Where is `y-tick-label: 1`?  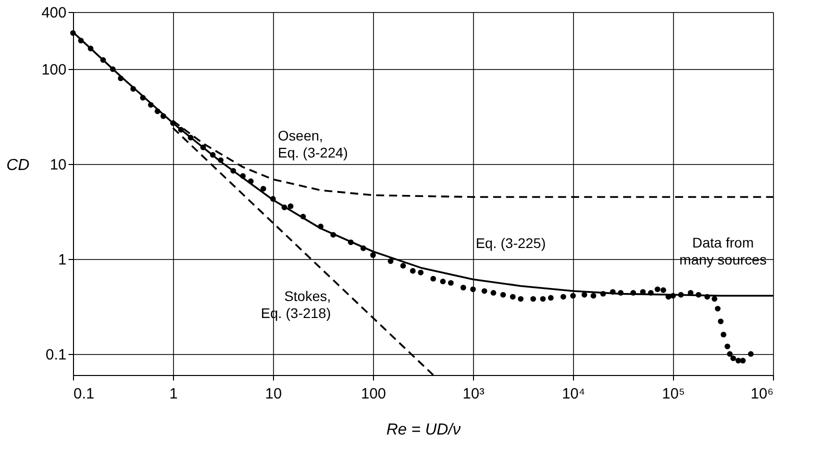 y-tick-label: 1 is located at coordinates (62, 260).